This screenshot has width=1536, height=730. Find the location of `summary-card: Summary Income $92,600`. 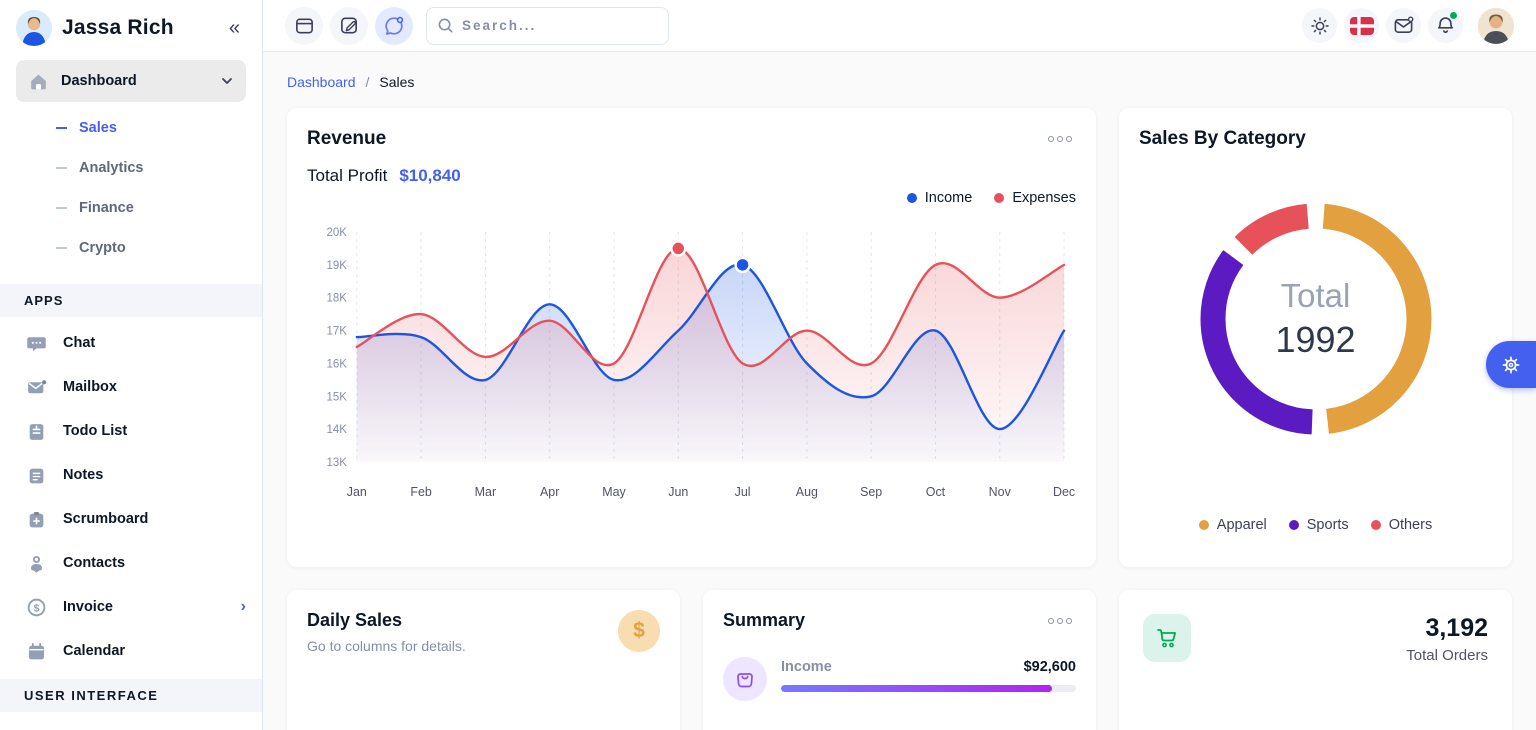

summary-card: Summary Income $92,600 is located at coordinates (899, 660).